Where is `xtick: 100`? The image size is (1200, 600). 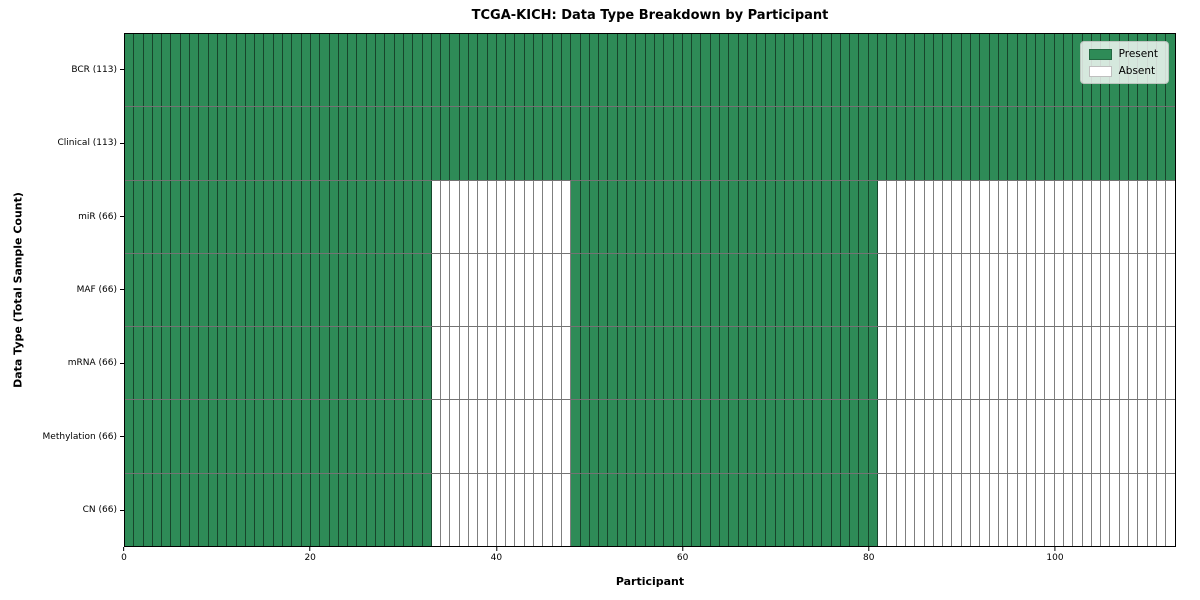
xtick: 100 is located at coordinates (1055, 555).